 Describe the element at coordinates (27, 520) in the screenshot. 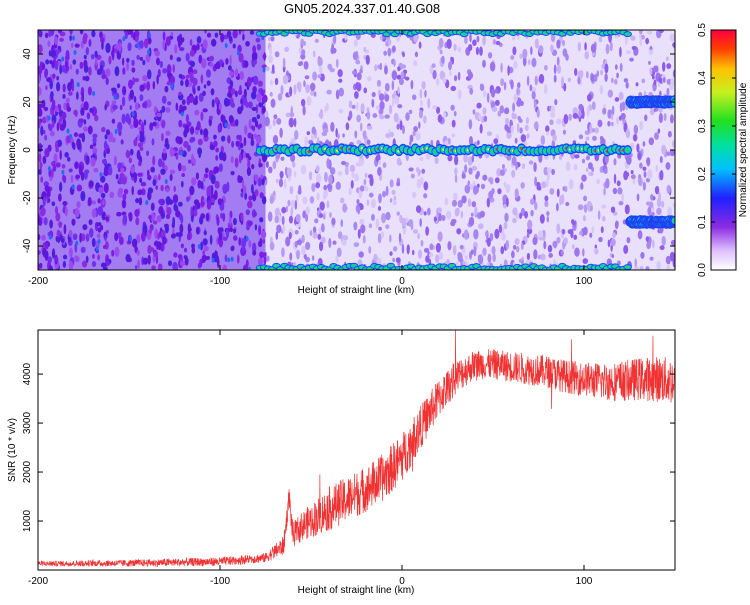

I see `y-tick-label: 1000` at that location.